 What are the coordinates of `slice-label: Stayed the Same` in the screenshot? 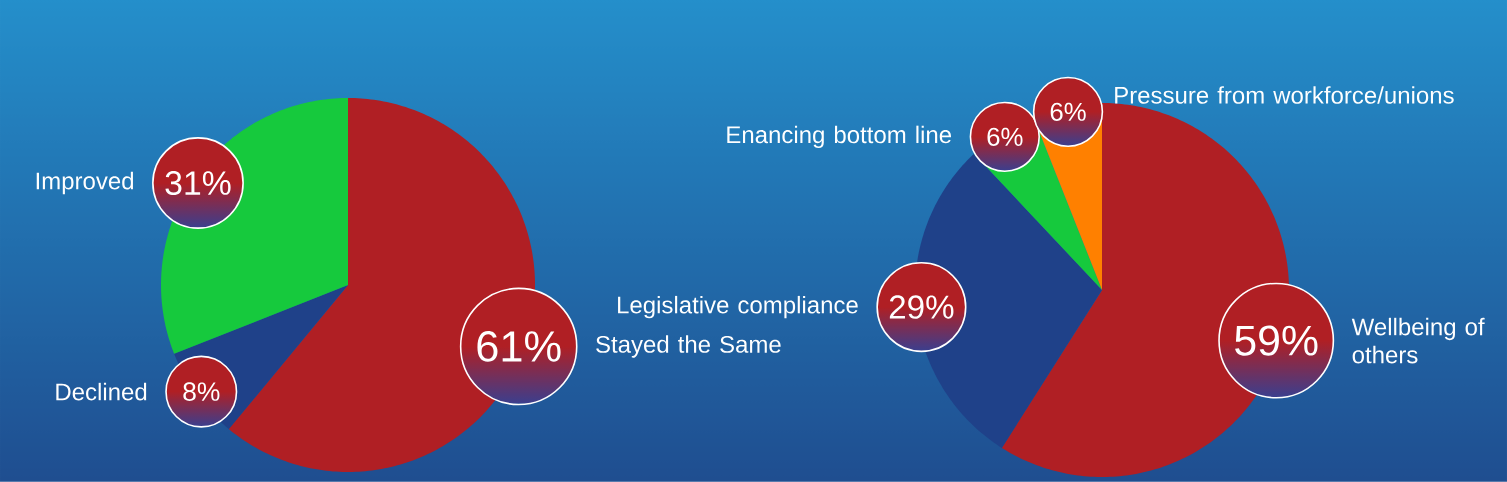 It's located at (688, 346).